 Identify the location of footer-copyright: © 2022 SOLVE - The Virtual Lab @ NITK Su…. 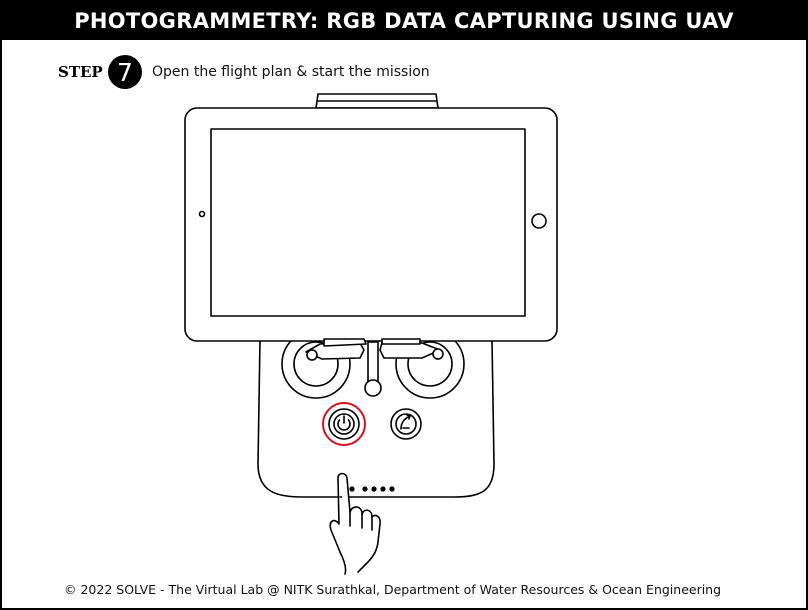
(393, 589).